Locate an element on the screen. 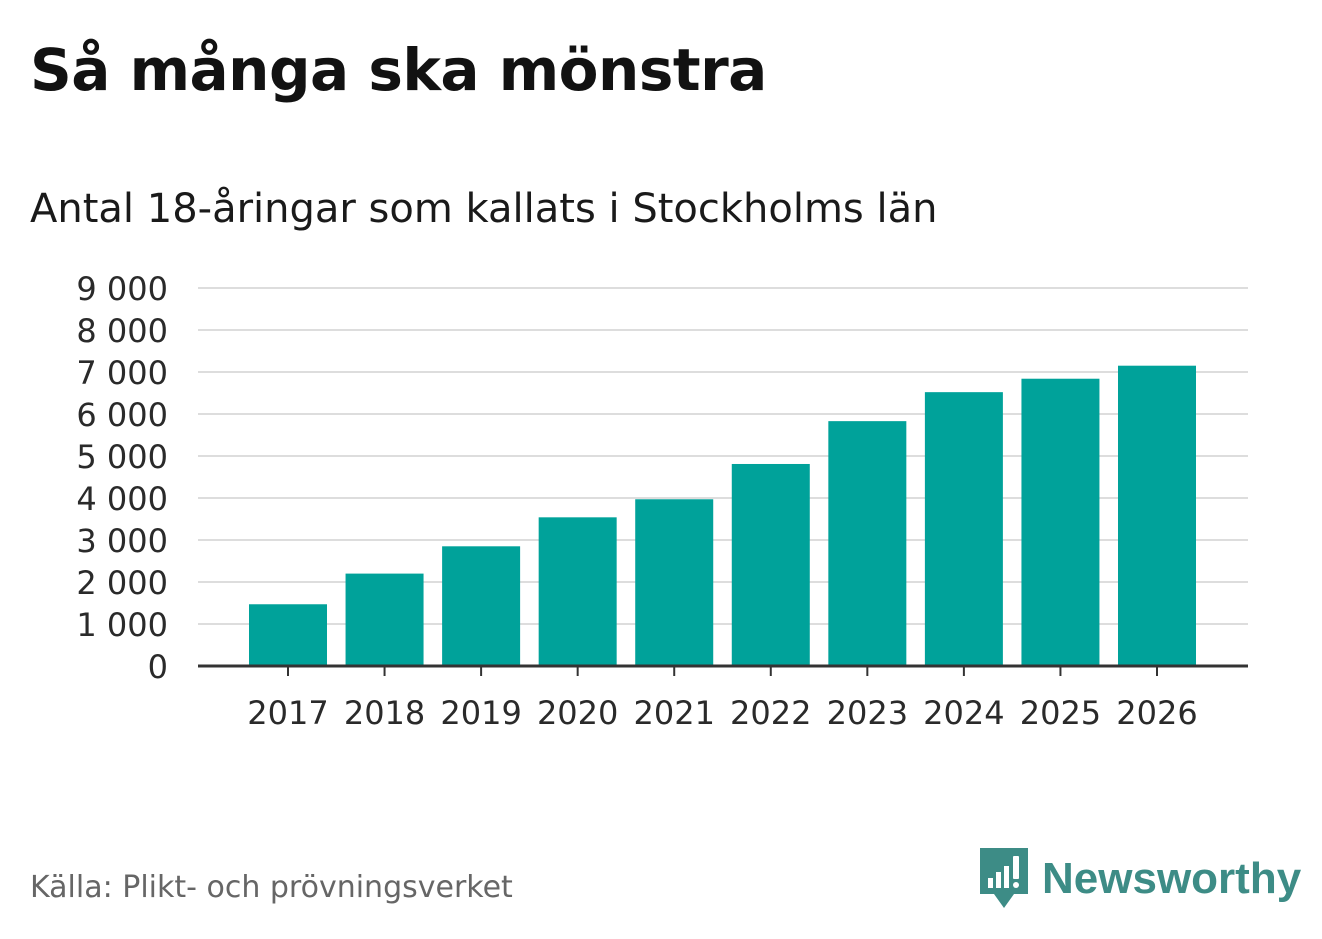 The height and width of the screenshot is (939, 1322). bar-2021 is located at coordinates (674, 582).